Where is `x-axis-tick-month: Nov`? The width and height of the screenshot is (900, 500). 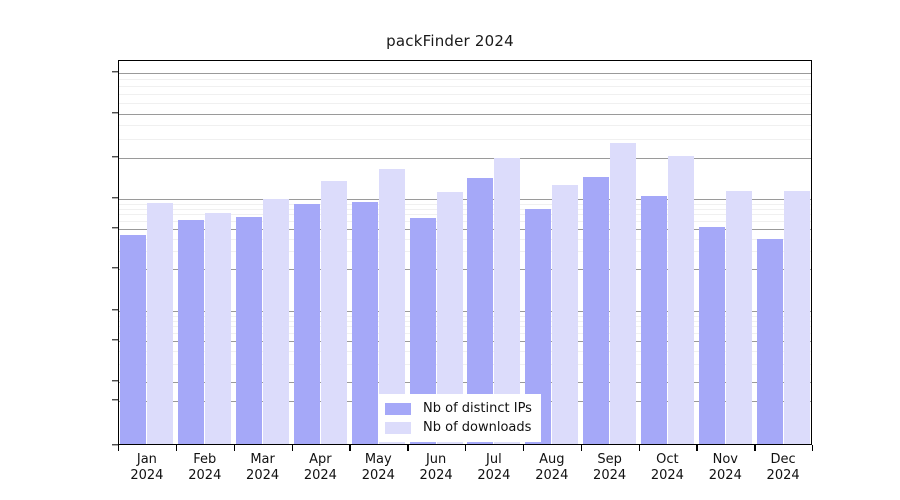 x-axis-tick-month: Nov is located at coordinates (725, 459).